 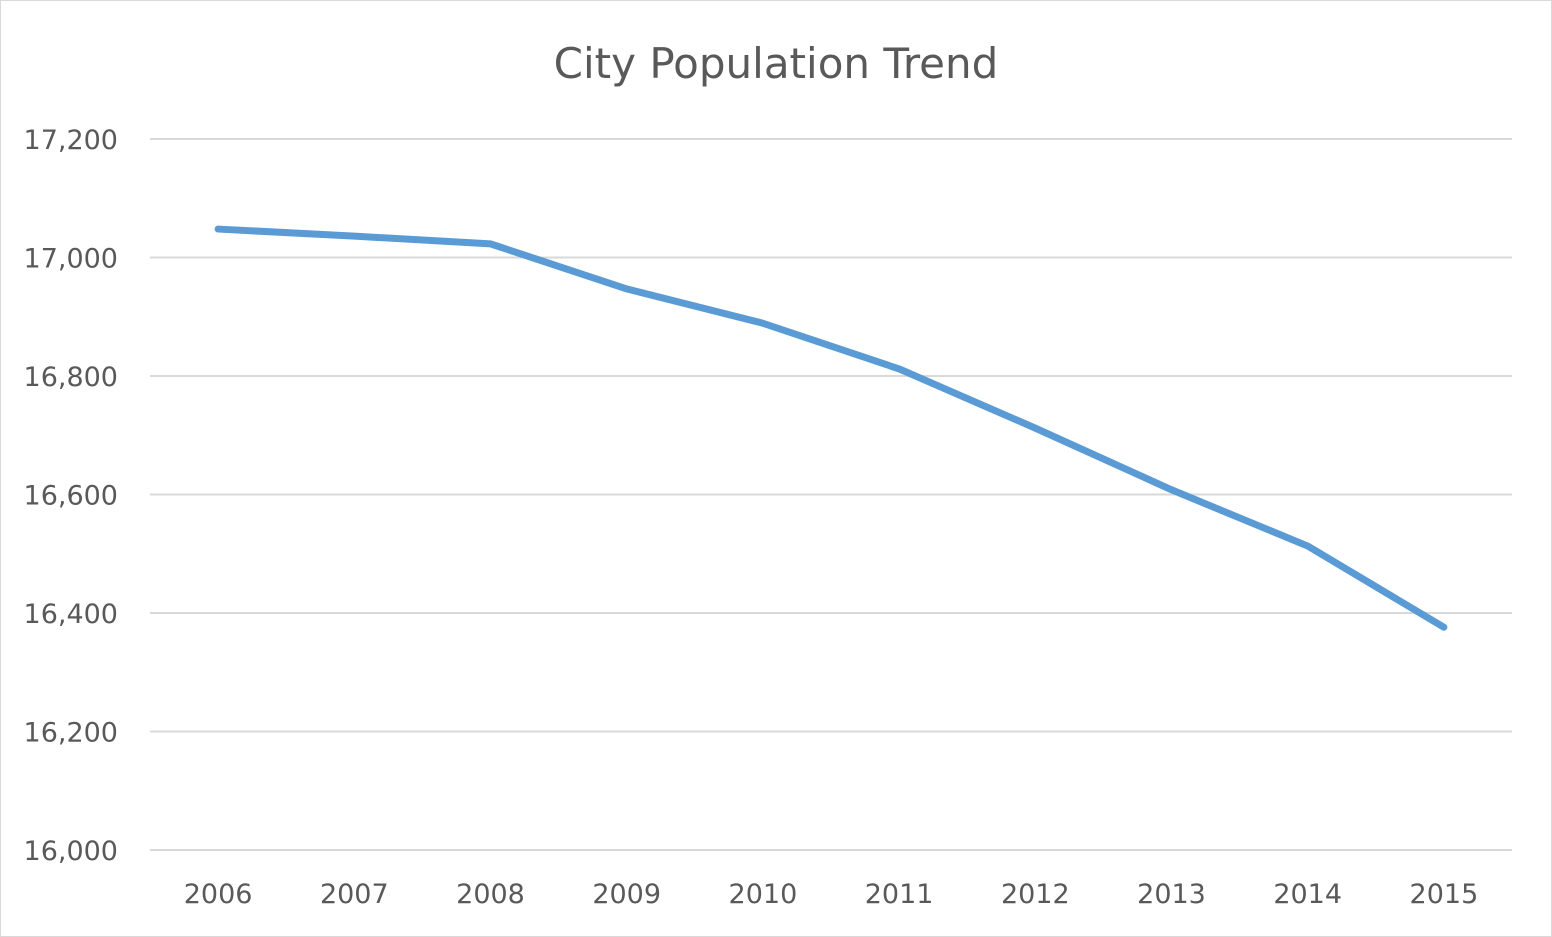 What do you see at coordinates (899, 894) in the screenshot?
I see `x-tick-label: 2011` at bounding box center [899, 894].